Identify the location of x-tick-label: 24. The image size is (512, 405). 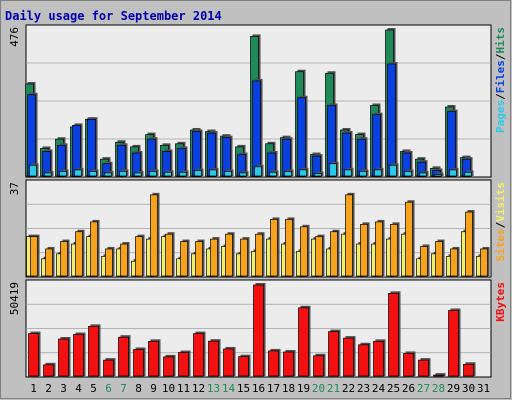
(379, 388).